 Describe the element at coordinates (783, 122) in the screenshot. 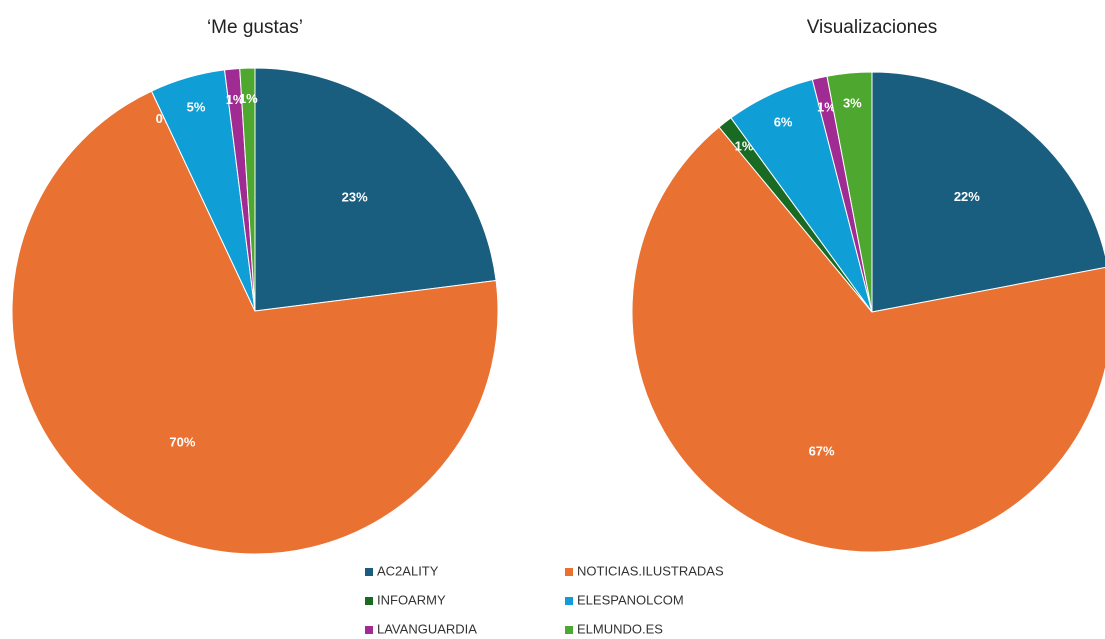

I see `data-label: 6%` at that location.